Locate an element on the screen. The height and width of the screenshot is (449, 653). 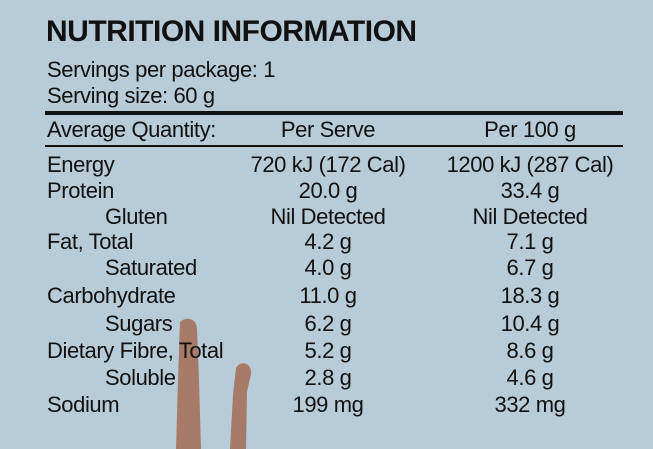
row-label: Sugars is located at coordinates (139, 323).